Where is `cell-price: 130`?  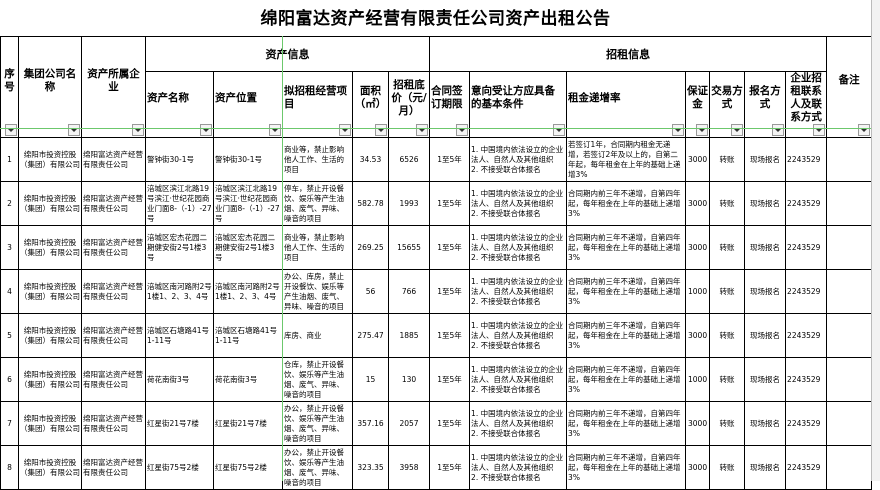
cell-price: 130 is located at coordinates (409, 379).